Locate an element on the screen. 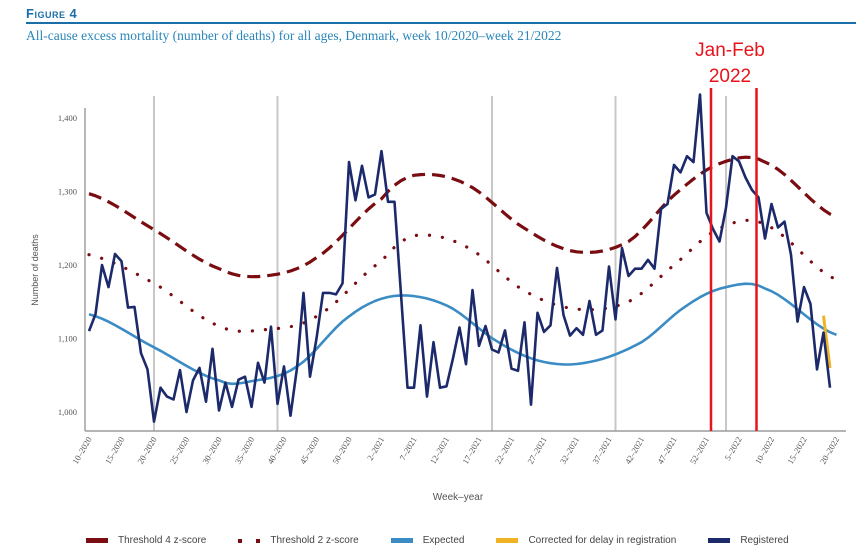  legend-label: Registered is located at coordinates (764, 540).